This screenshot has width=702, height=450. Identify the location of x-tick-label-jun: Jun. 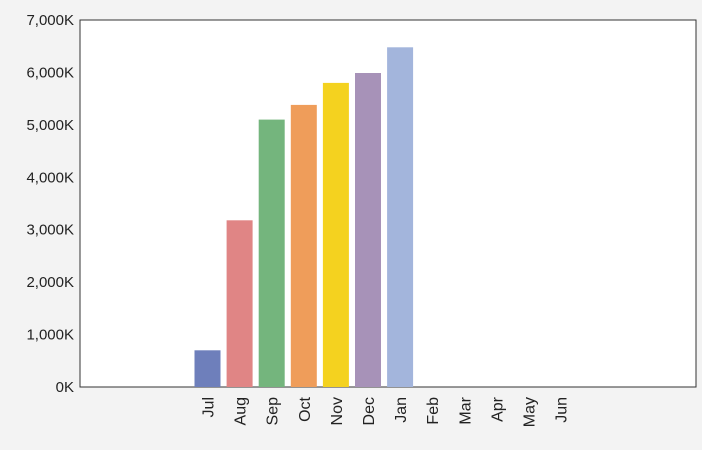
(562, 410).